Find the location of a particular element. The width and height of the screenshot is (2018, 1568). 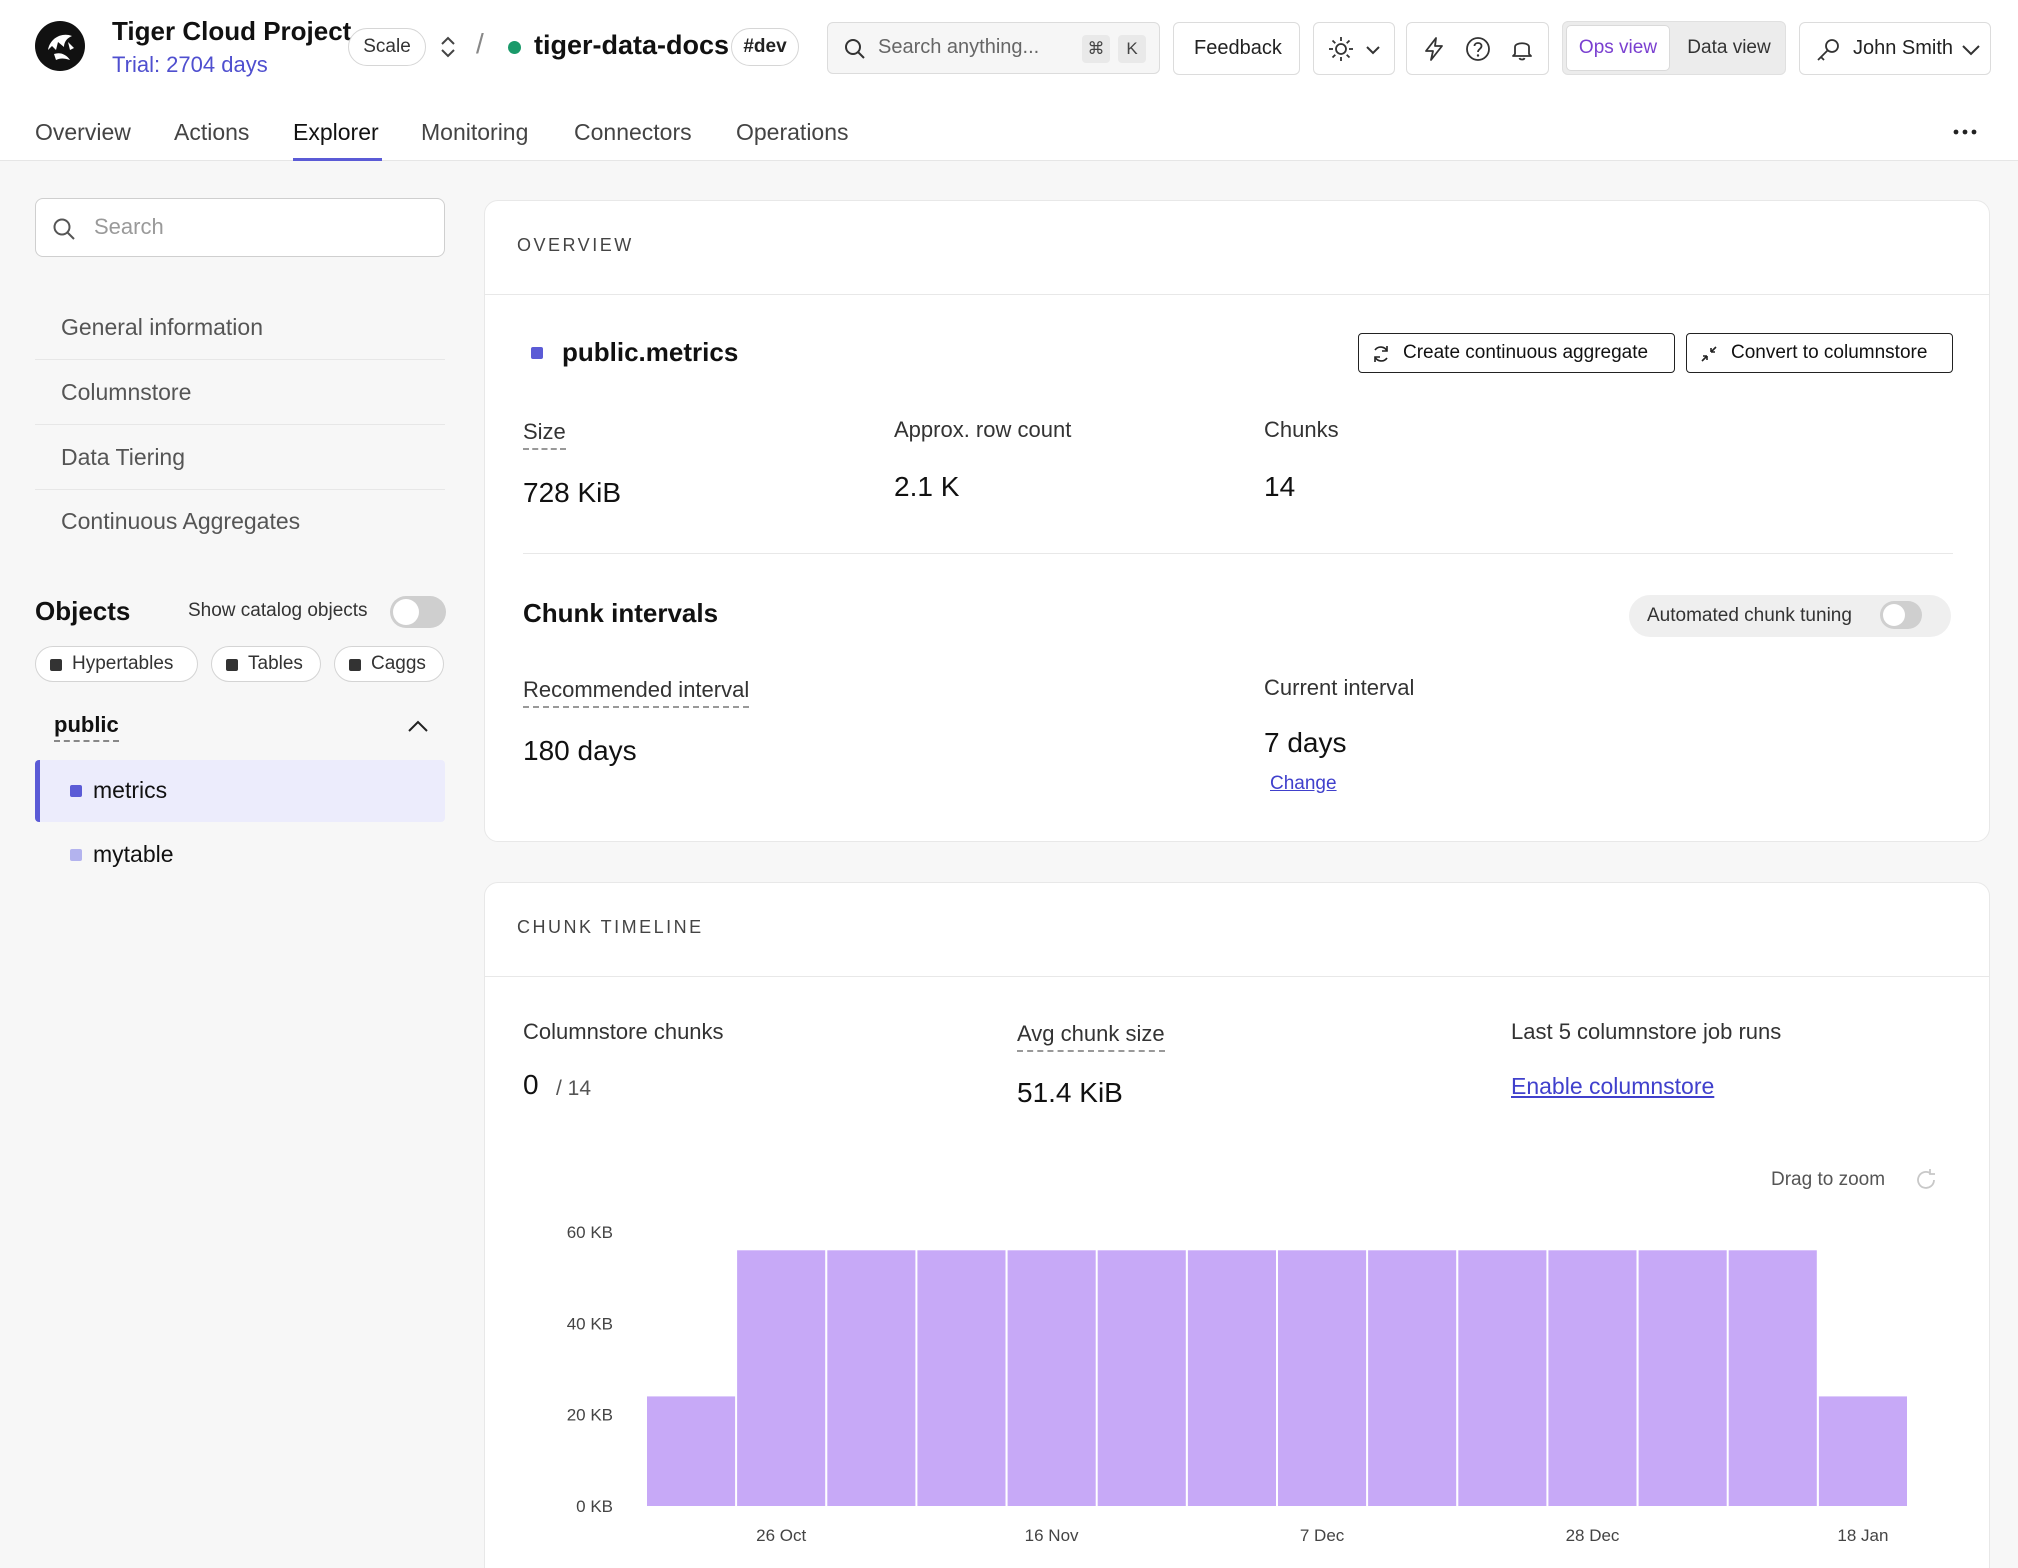

sidebar-item-continuous-aggregates: Continuous Aggregates is located at coordinates (240, 522).